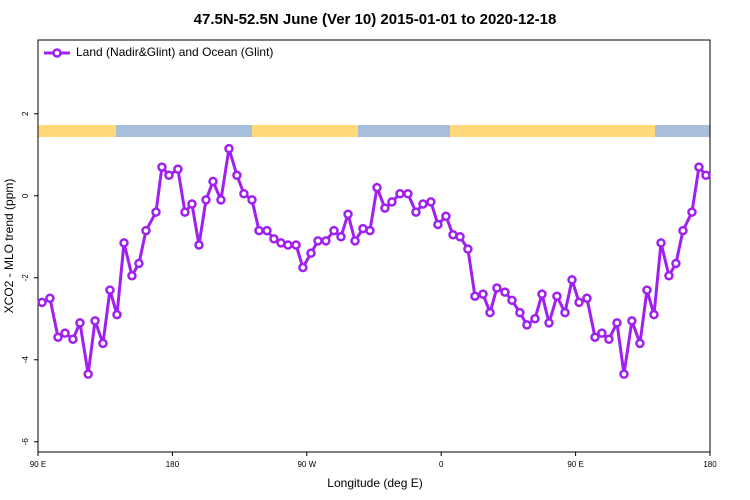 The image size is (750, 500). I want to click on x-tick-label: 90 W, so click(306, 464).